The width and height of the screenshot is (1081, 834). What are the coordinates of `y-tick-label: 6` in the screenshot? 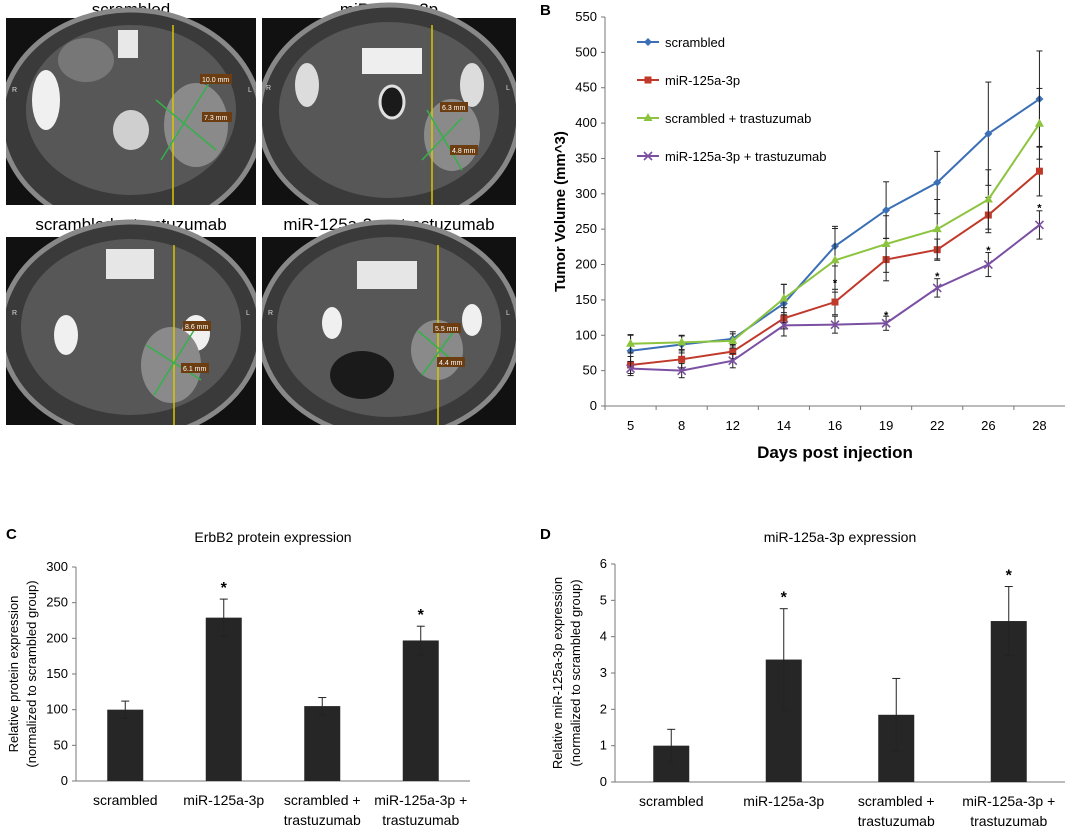 It's located at (603, 563).